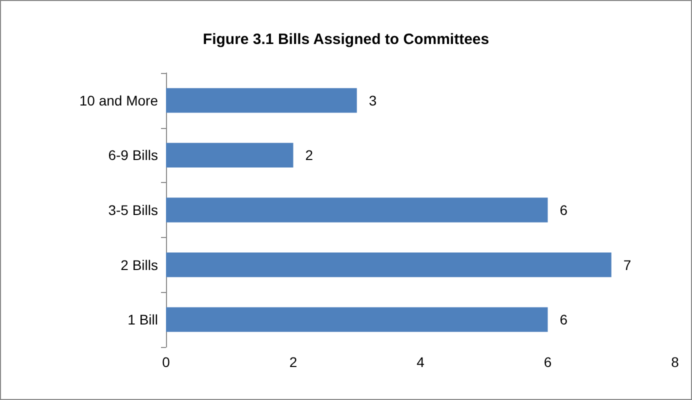  Describe the element at coordinates (293, 362) in the screenshot. I see `x-tick-label: 2` at that location.